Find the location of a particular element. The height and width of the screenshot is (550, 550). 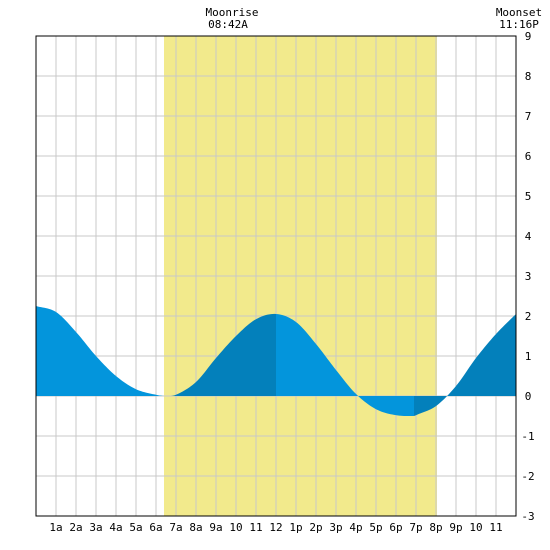

y-tick-label: -3 is located at coordinates (527, 516).